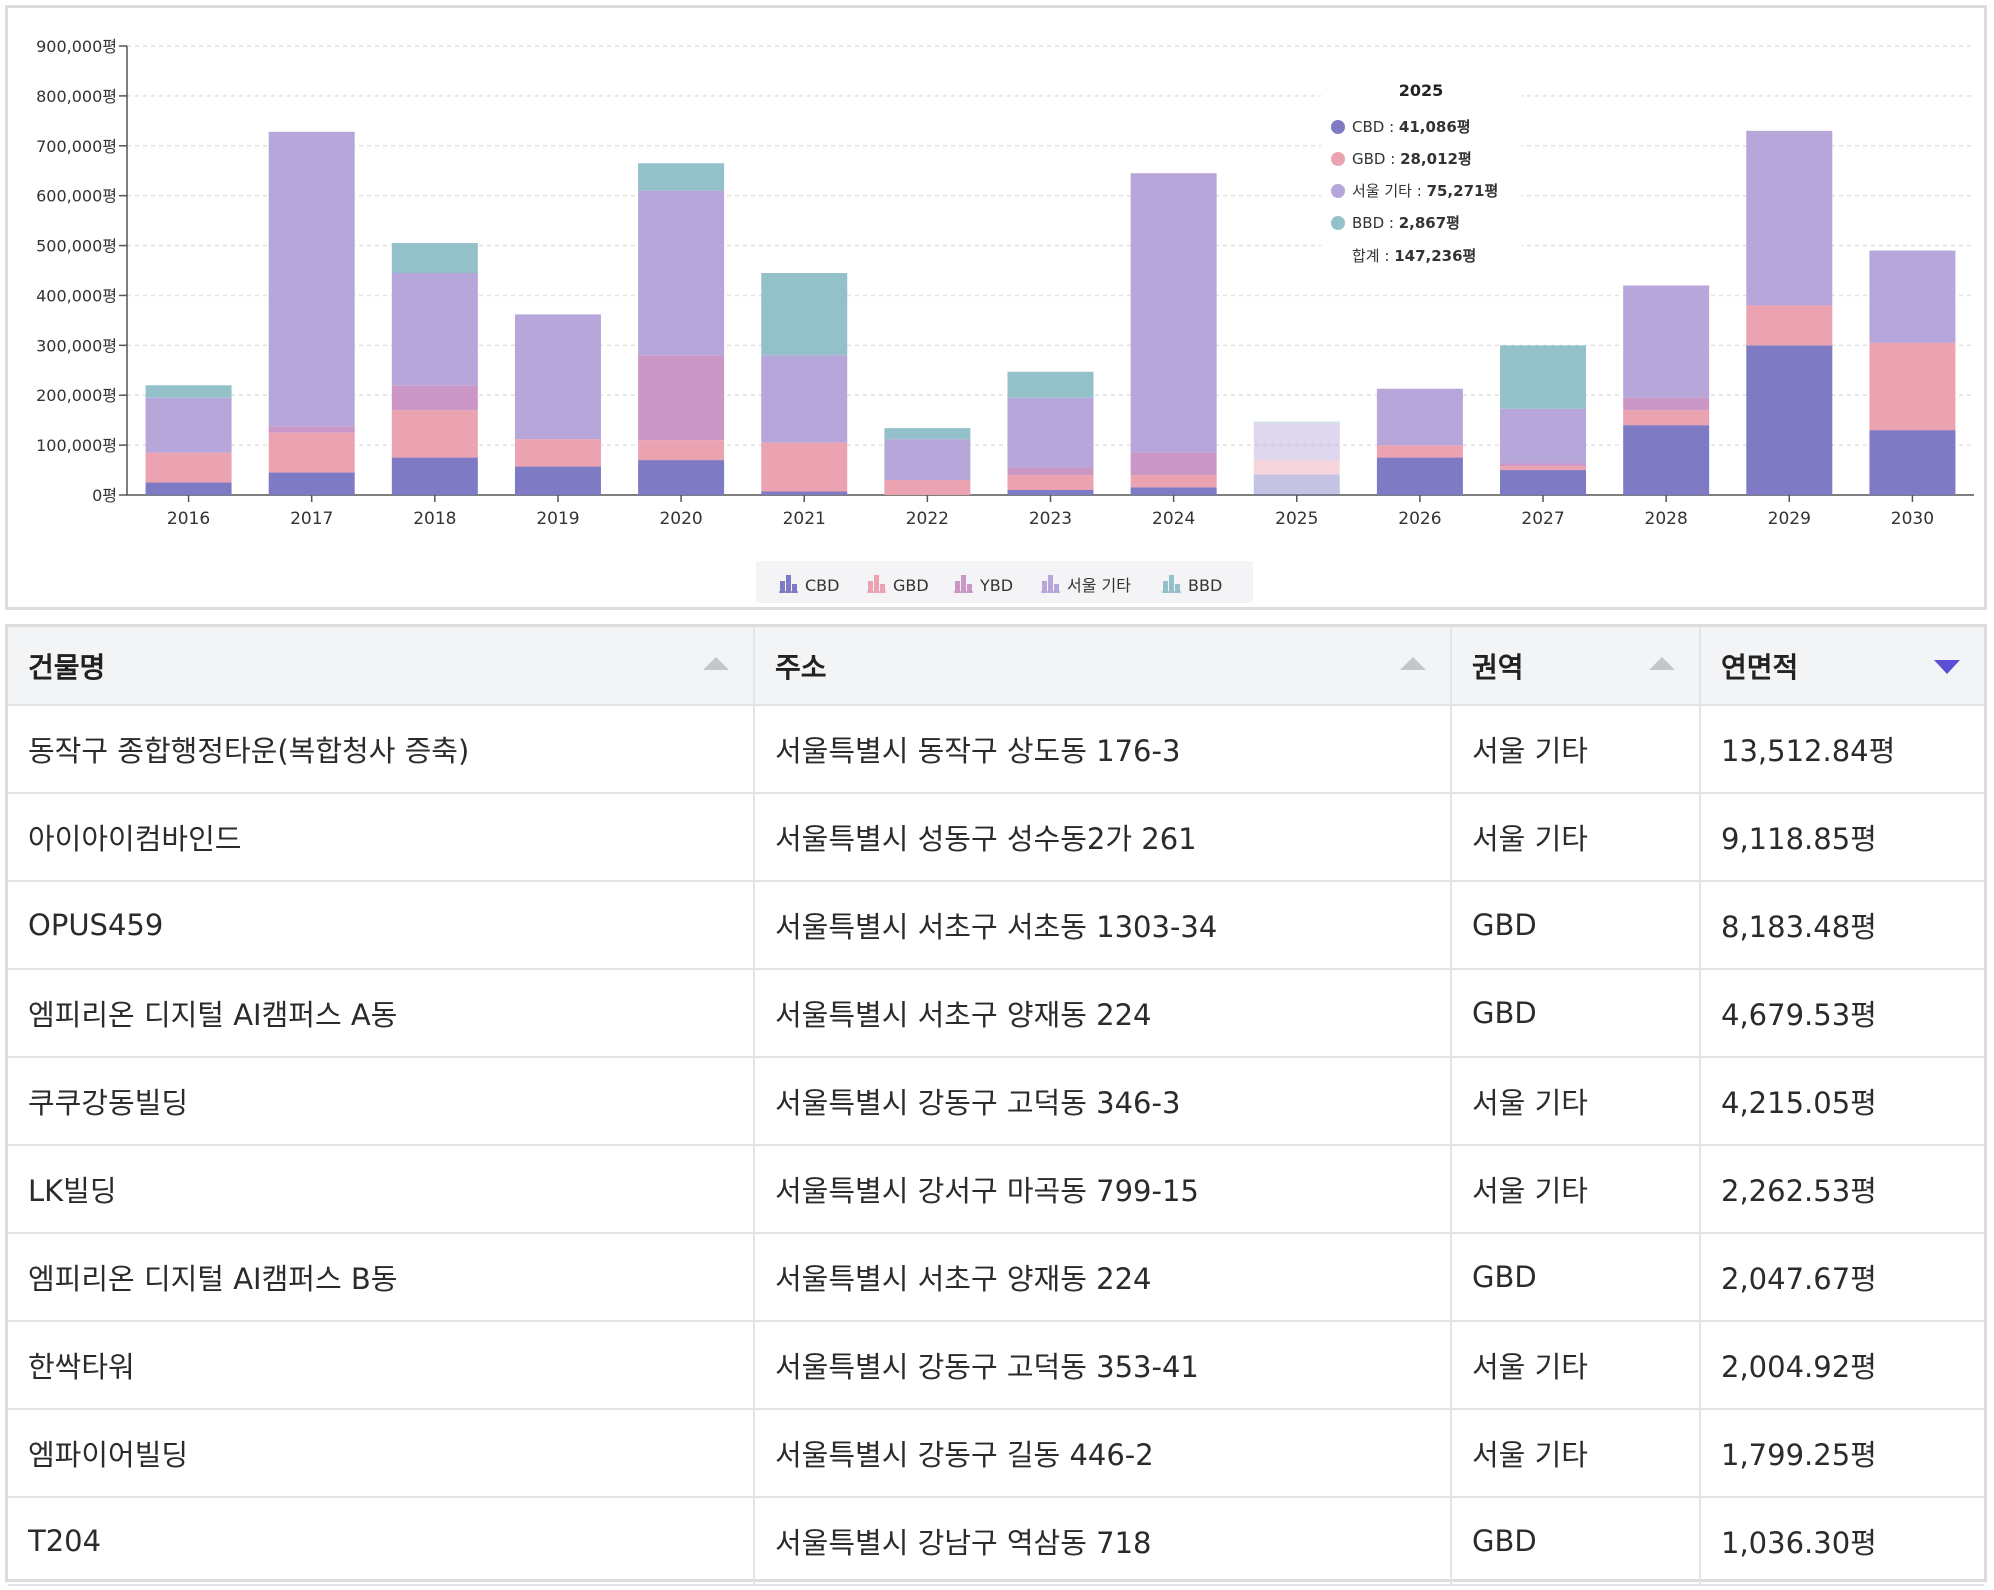 The image size is (1994, 1590). What do you see at coordinates (1103, 749) in the screenshot?
I see `address-cell: 서울특별시 동작구 상도동 176-3` at bounding box center [1103, 749].